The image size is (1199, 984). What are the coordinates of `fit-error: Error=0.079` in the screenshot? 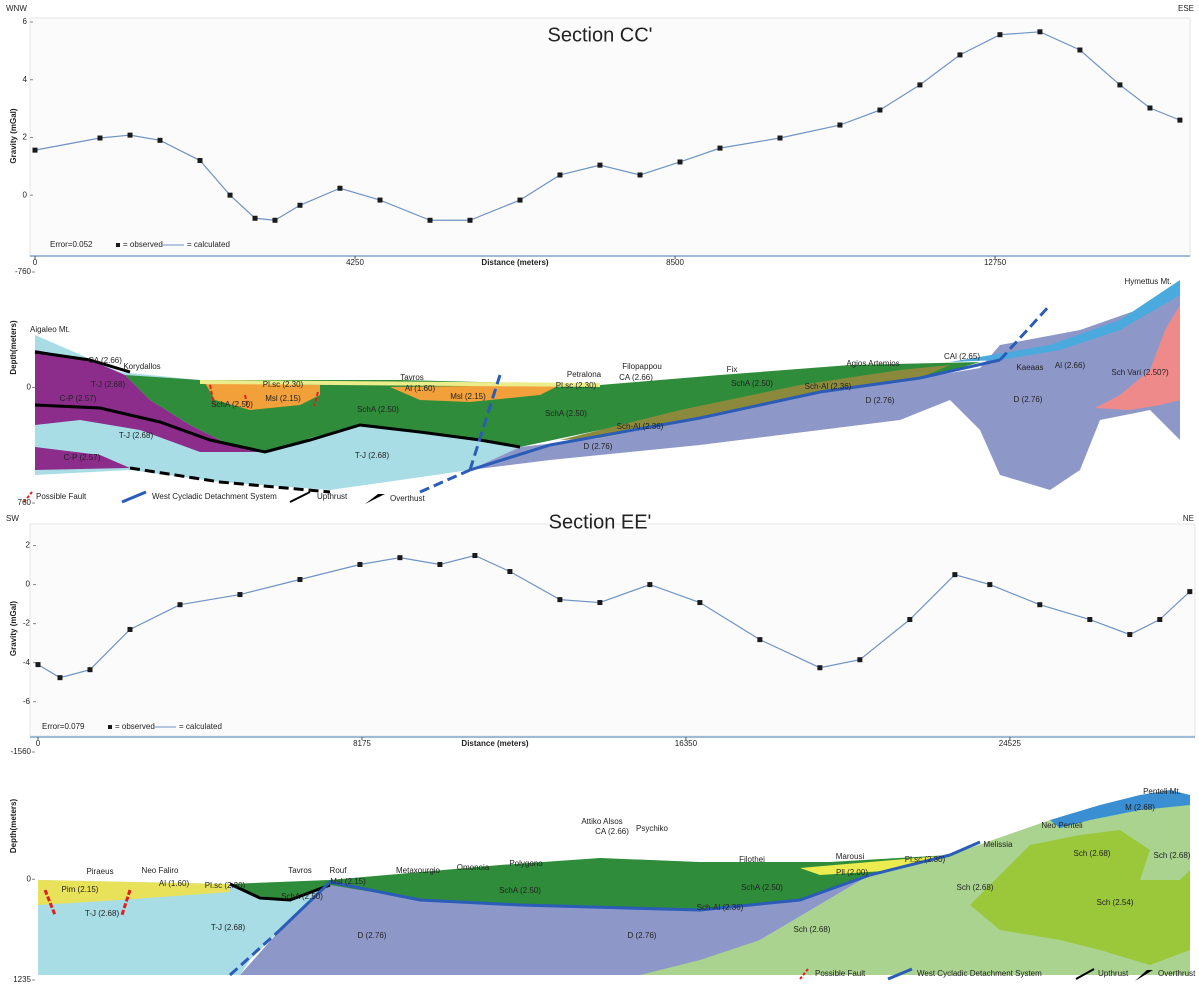 It's located at (63, 726).